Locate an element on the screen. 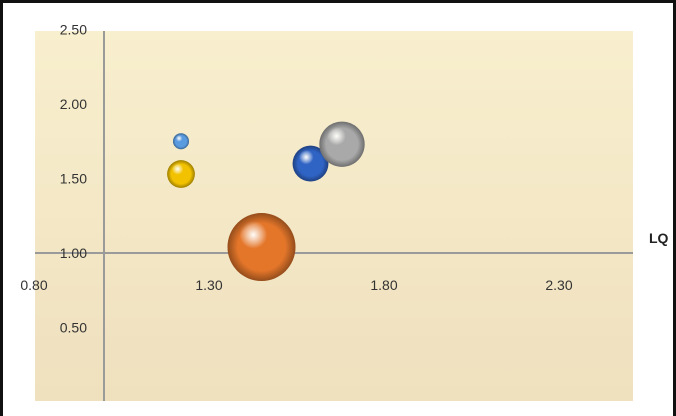 This screenshot has width=676, height=416. x-tick-label: 2.30 is located at coordinates (558, 285).